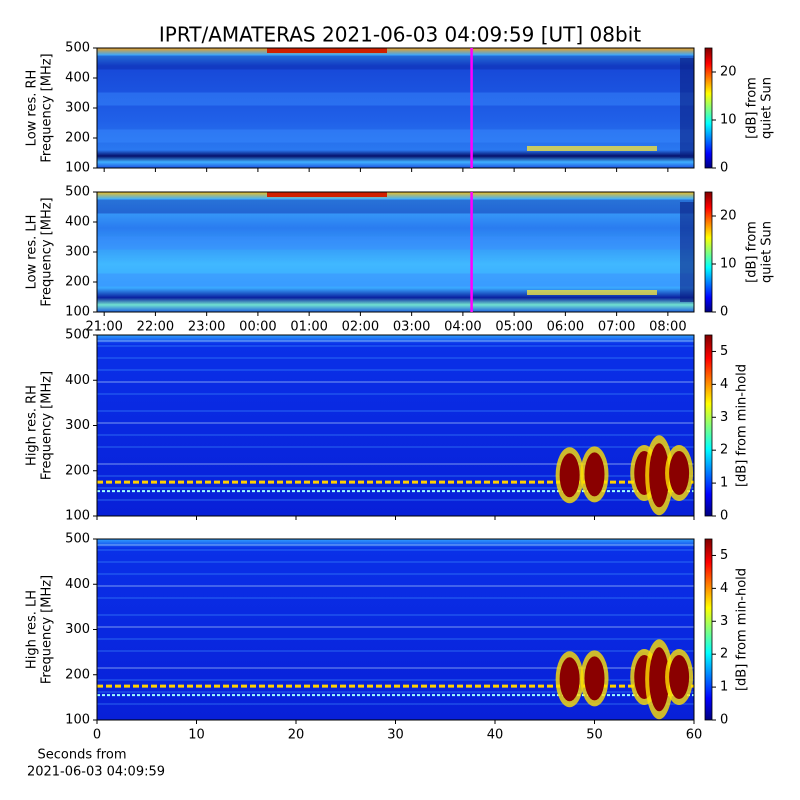  I want to click on x-axis-note: Seconds from, so click(81, 755).